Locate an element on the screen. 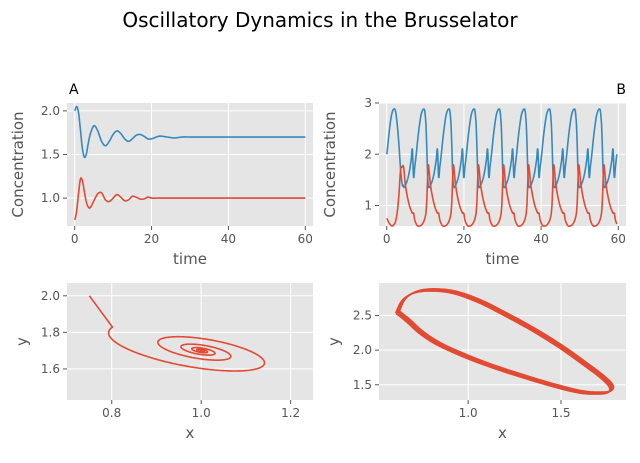 The width and height of the screenshot is (640, 463). x-axis-label-C: x is located at coordinates (190, 433).